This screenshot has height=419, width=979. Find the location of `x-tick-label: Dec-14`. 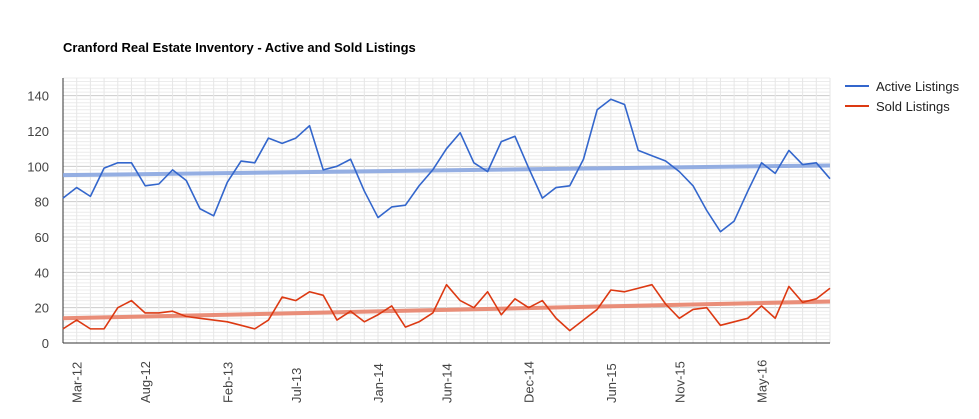

x-tick-label: Dec-14 is located at coordinates (529, 382).